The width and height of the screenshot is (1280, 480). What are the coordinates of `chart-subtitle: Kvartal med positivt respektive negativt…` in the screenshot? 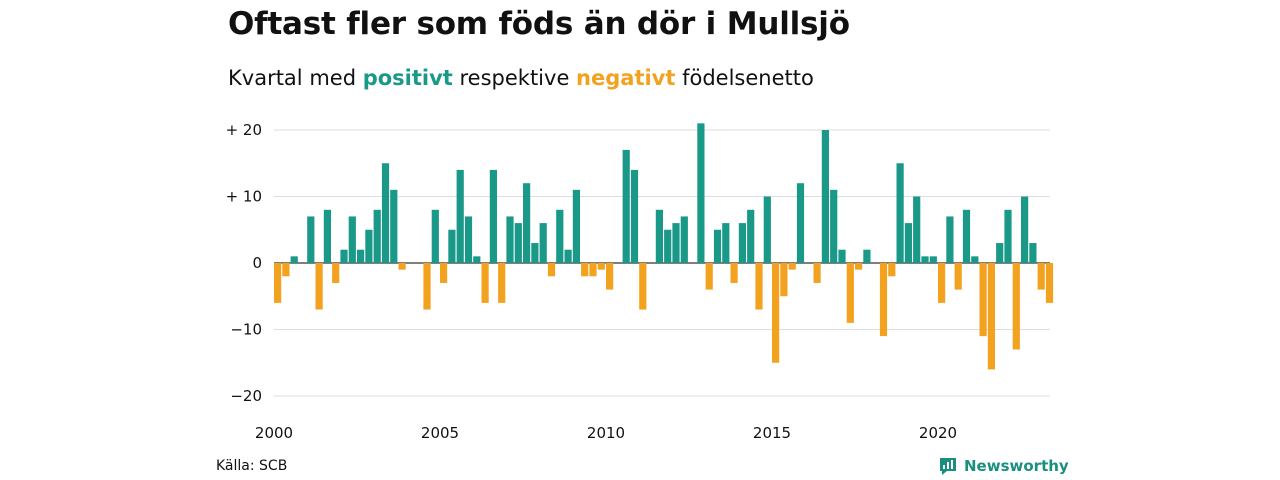 It's located at (521, 78).